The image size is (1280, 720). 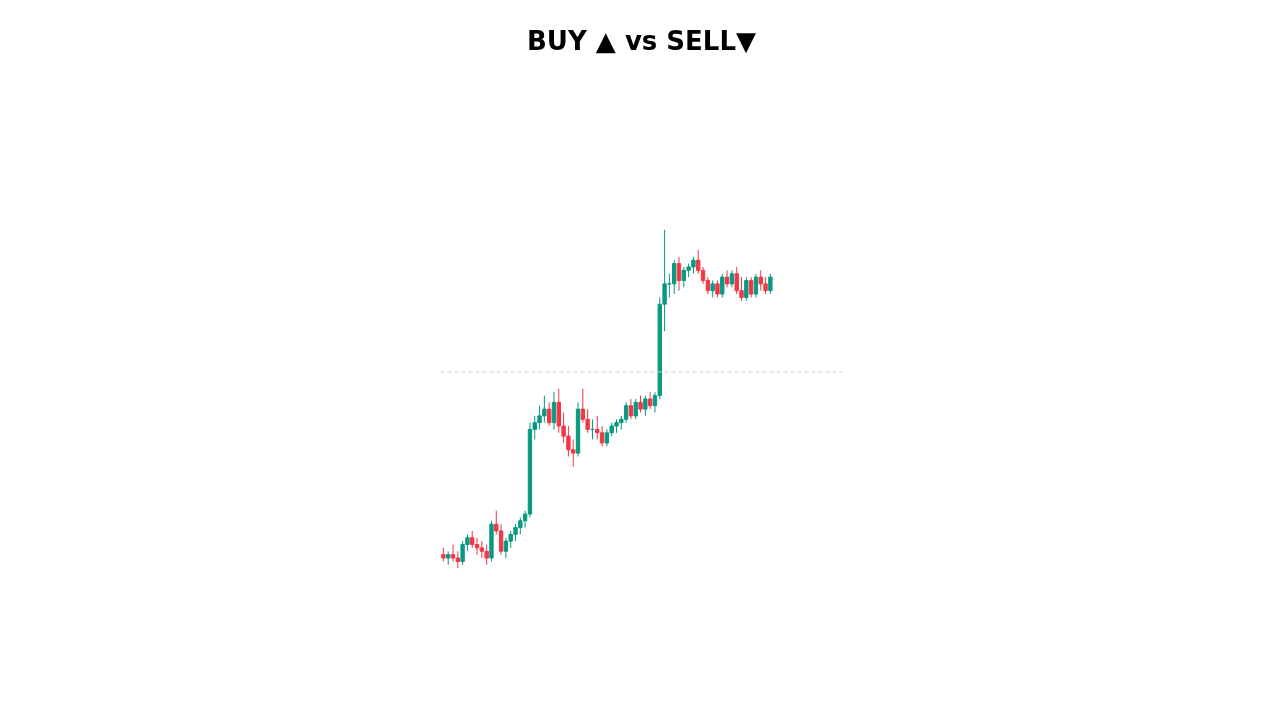 What do you see at coordinates (641, 40) in the screenshot?
I see `chart-title: BUY ▲ vs SELL▼` at bounding box center [641, 40].